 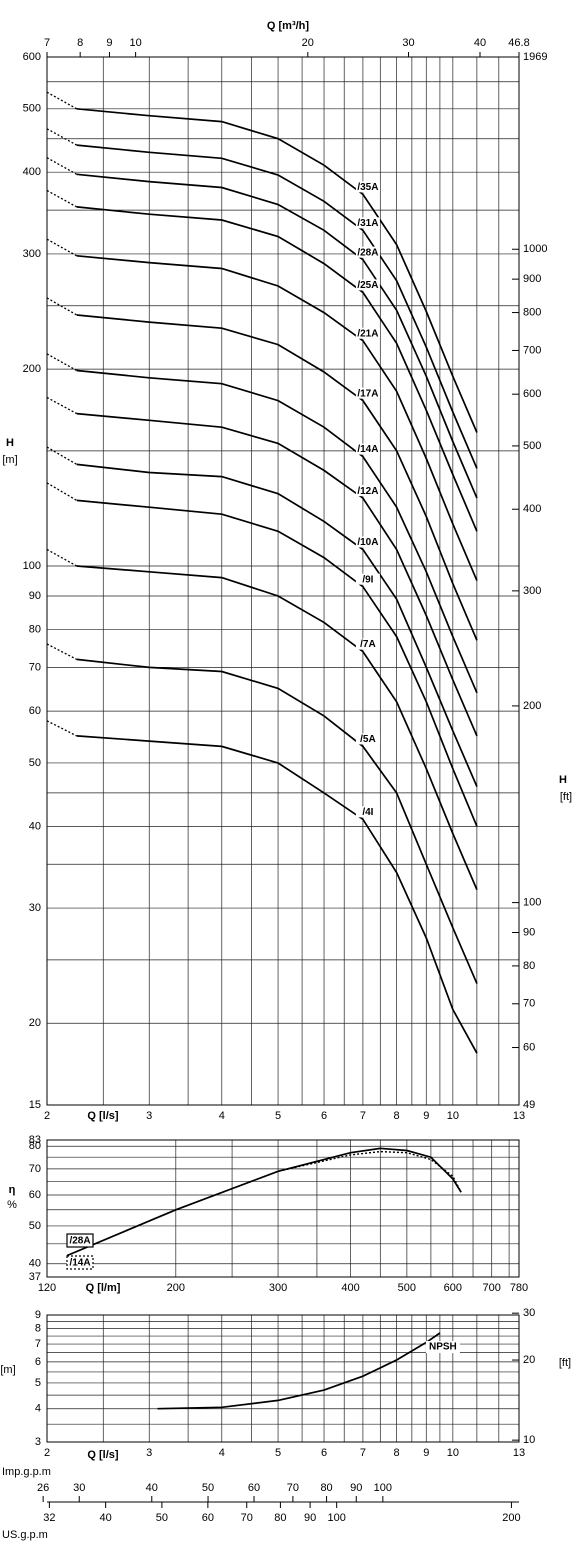 I want to click on y-tick-label: 3, so click(x=38, y=1442).